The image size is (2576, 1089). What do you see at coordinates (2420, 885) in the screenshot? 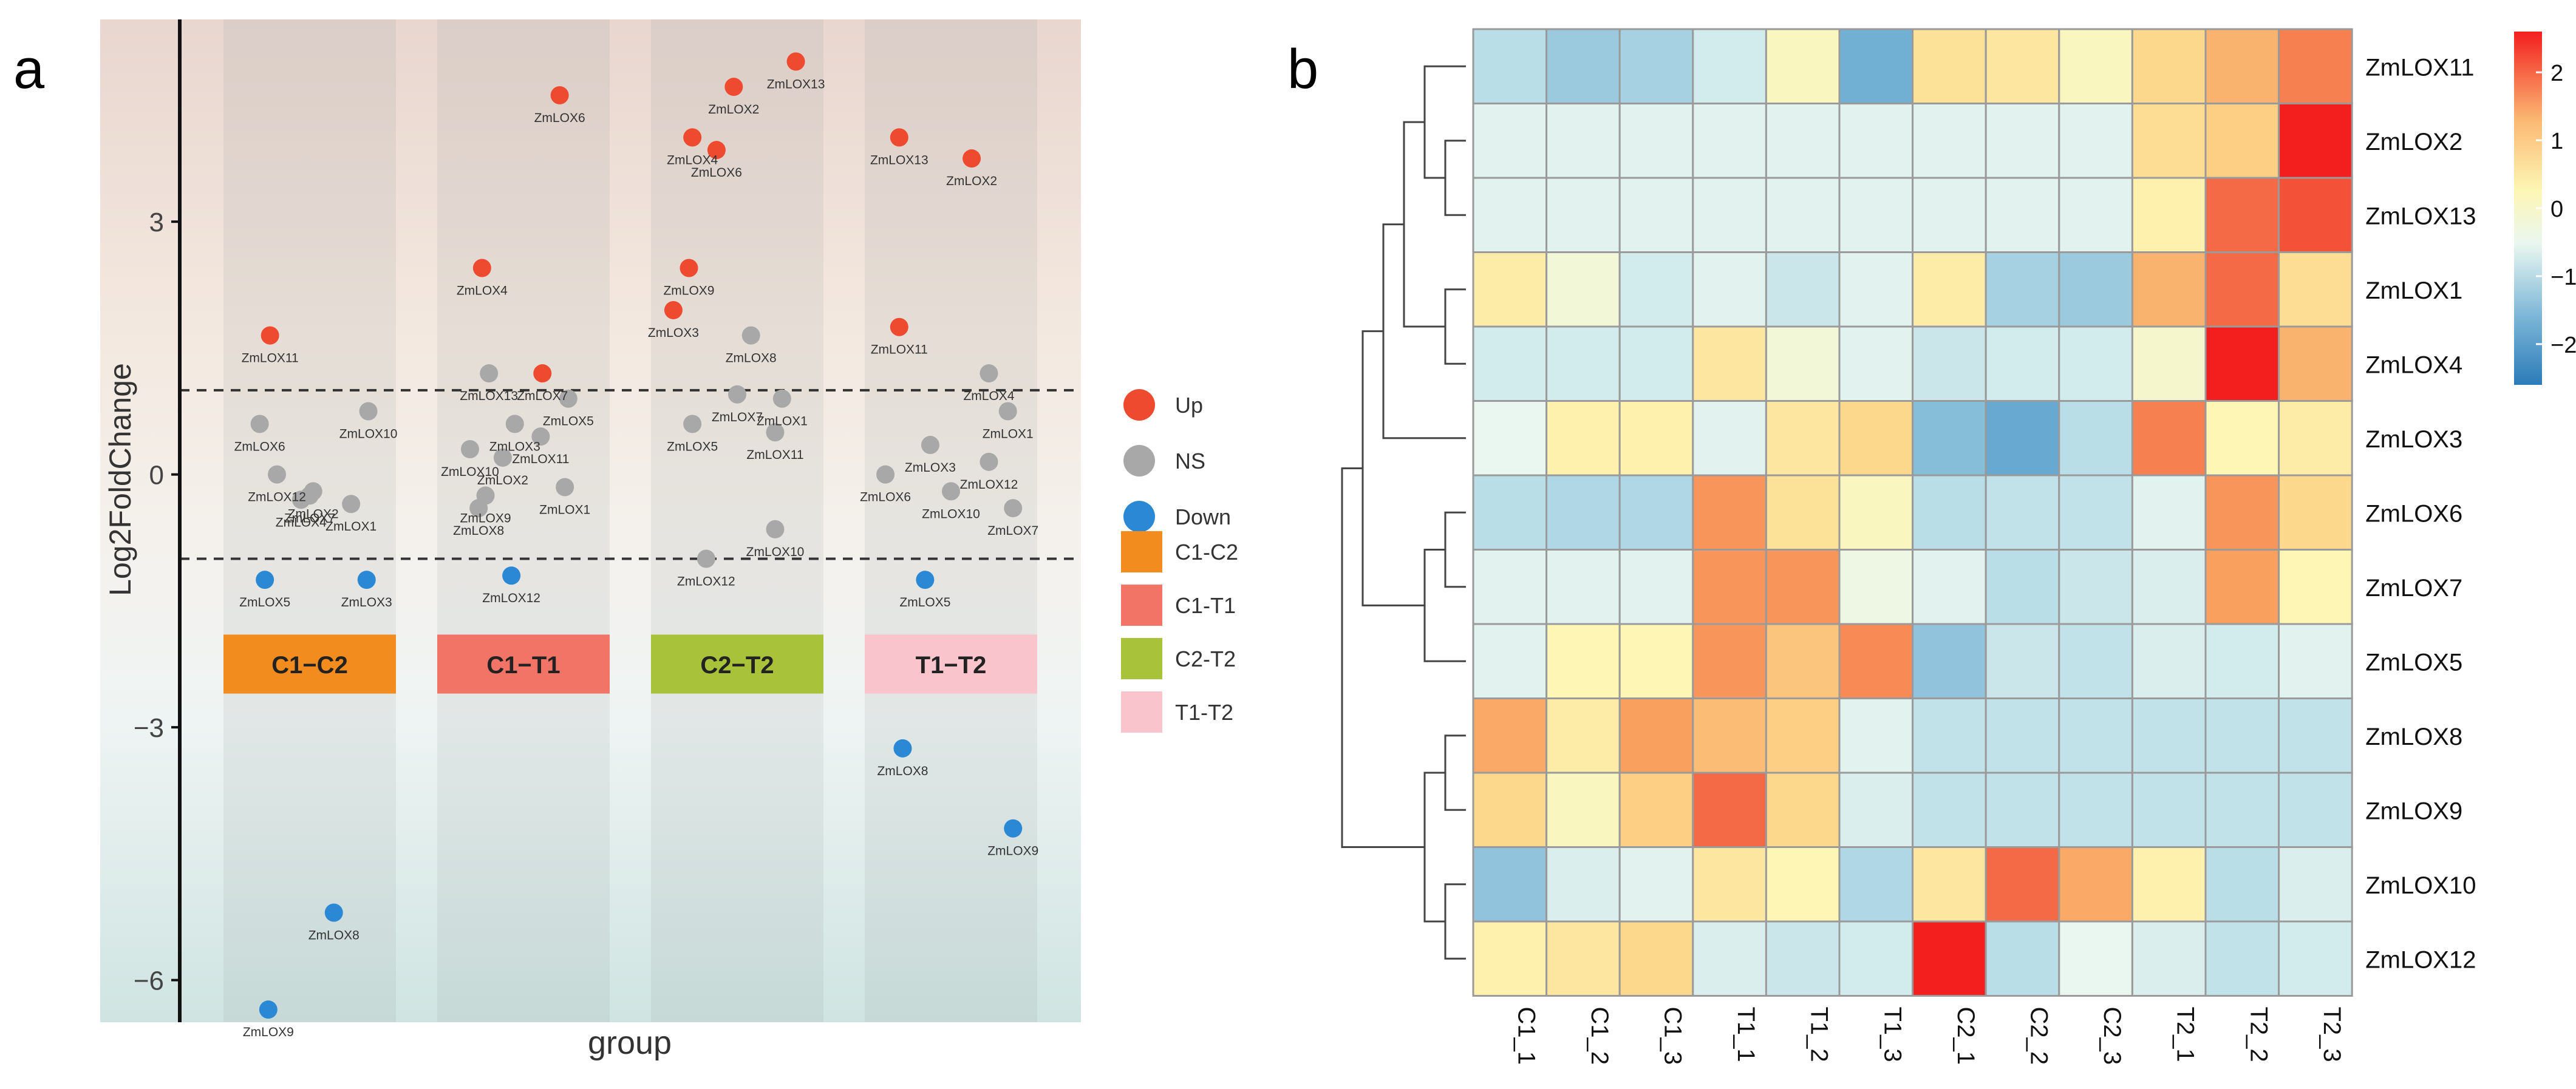
I see `row-label-zmlox10: ZmLOX10` at bounding box center [2420, 885].